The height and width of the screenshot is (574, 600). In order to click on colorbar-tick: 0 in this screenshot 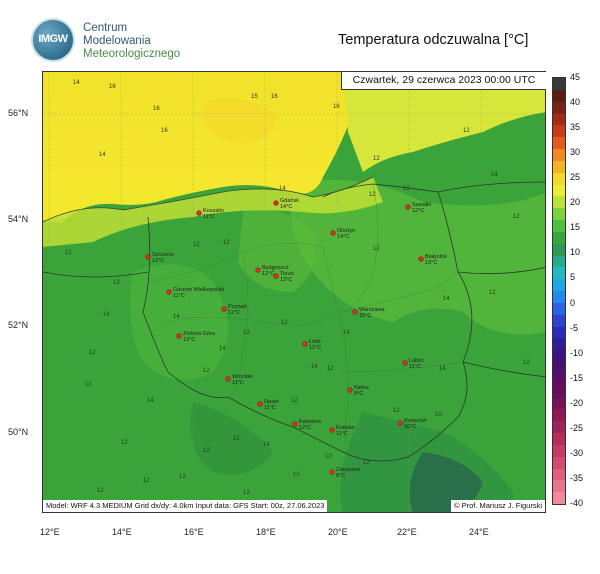, I will do `click(572, 303)`.